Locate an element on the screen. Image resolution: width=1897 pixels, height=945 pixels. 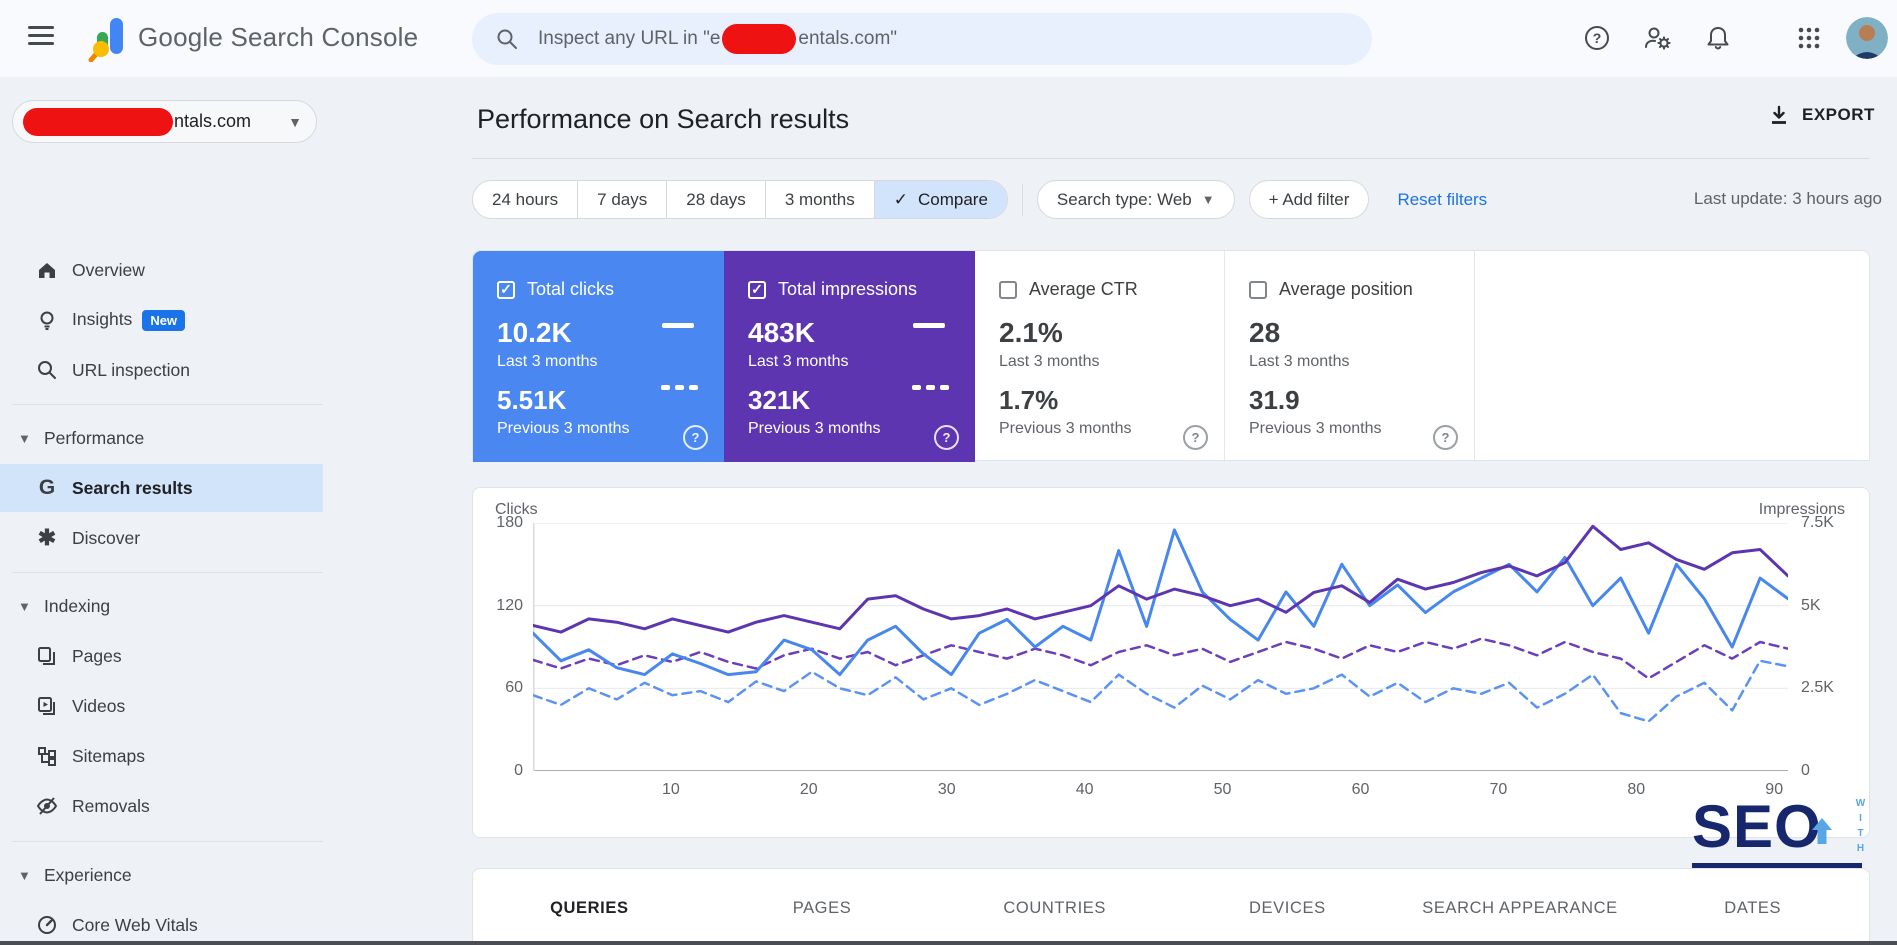
sidebar-item-sitemaps: Sitemaps is located at coordinates (161, 756).